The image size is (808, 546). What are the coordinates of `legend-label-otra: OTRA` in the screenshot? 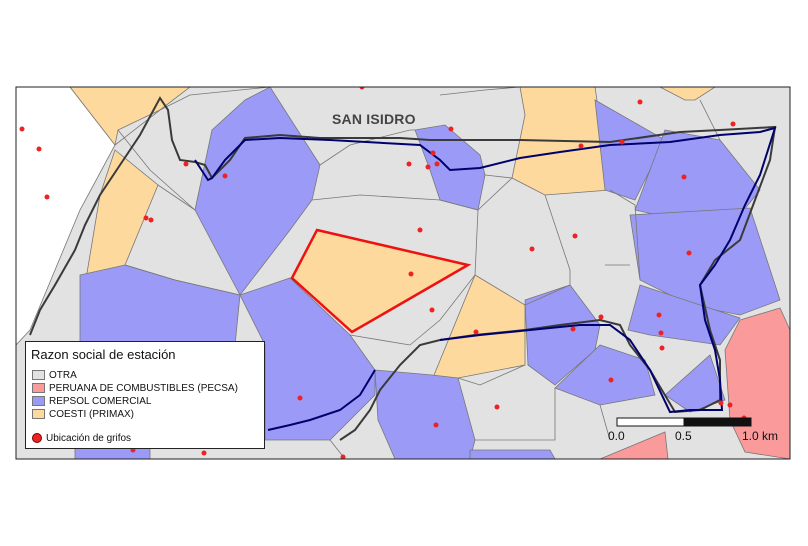 It's located at (63, 375).